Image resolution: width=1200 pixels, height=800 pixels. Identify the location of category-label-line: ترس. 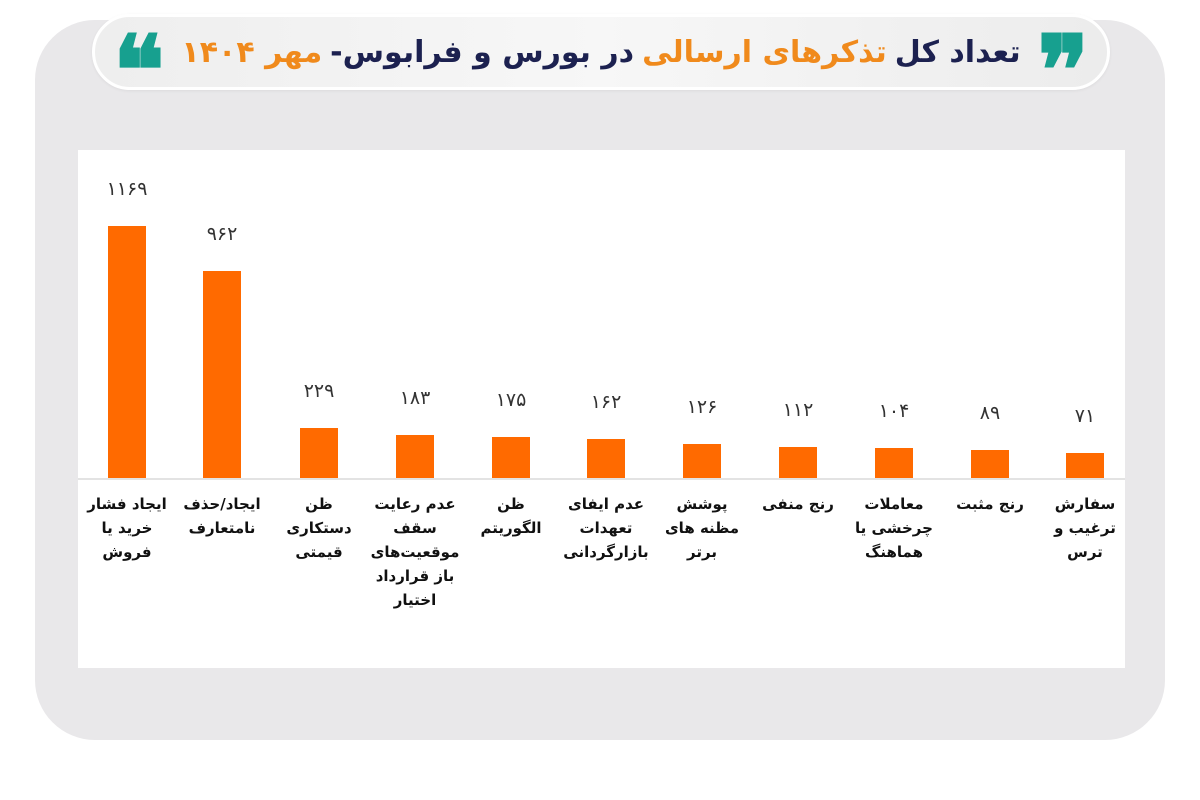
(1085, 552).